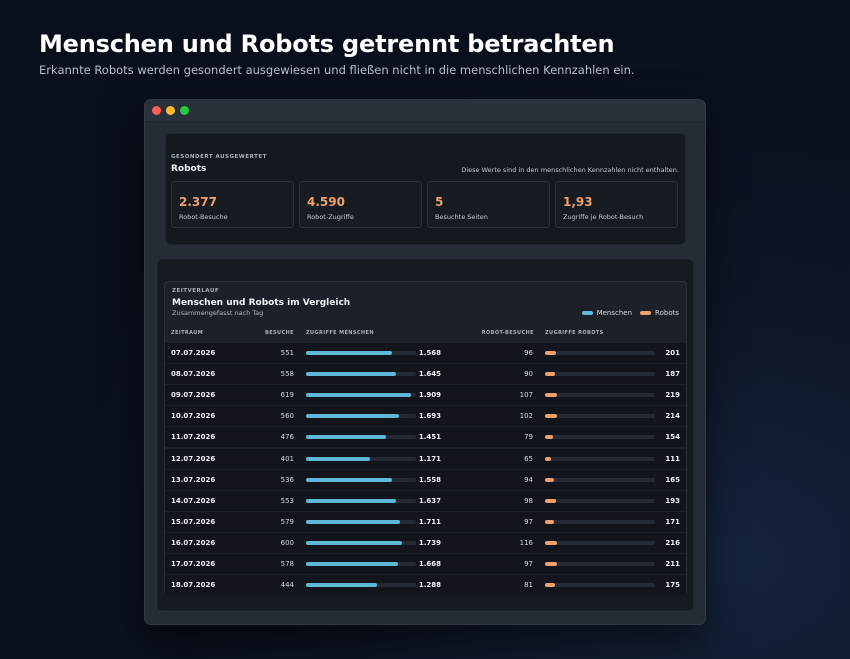  What do you see at coordinates (461, 217) in the screenshot?
I see `stat-label: Besuchte Seiten` at bounding box center [461, 217].